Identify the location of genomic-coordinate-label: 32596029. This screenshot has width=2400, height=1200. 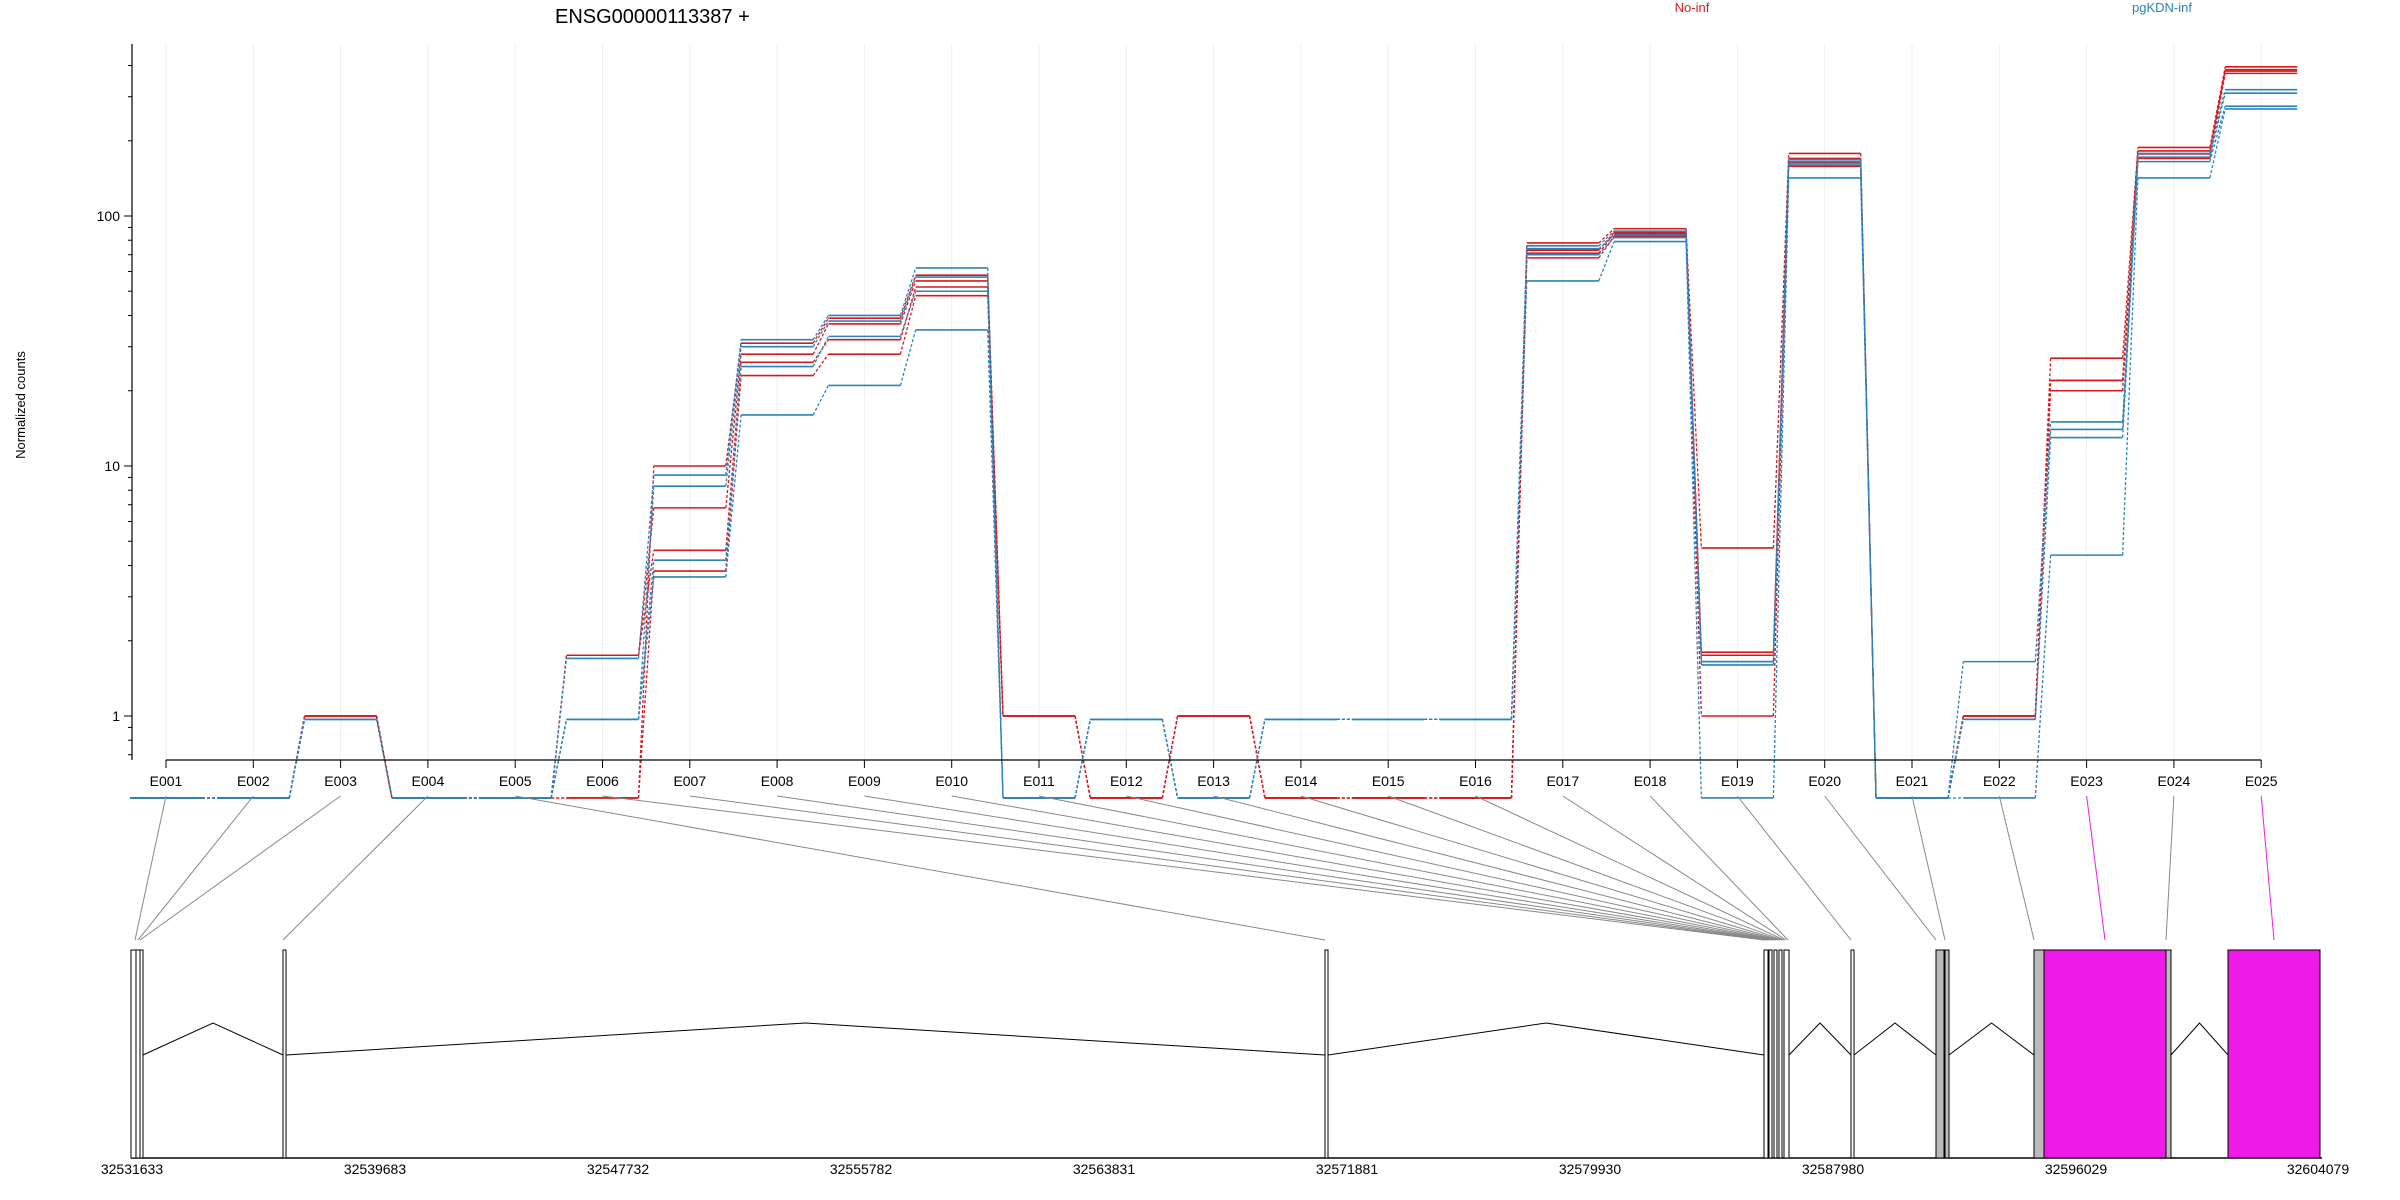
(2076, 1169).